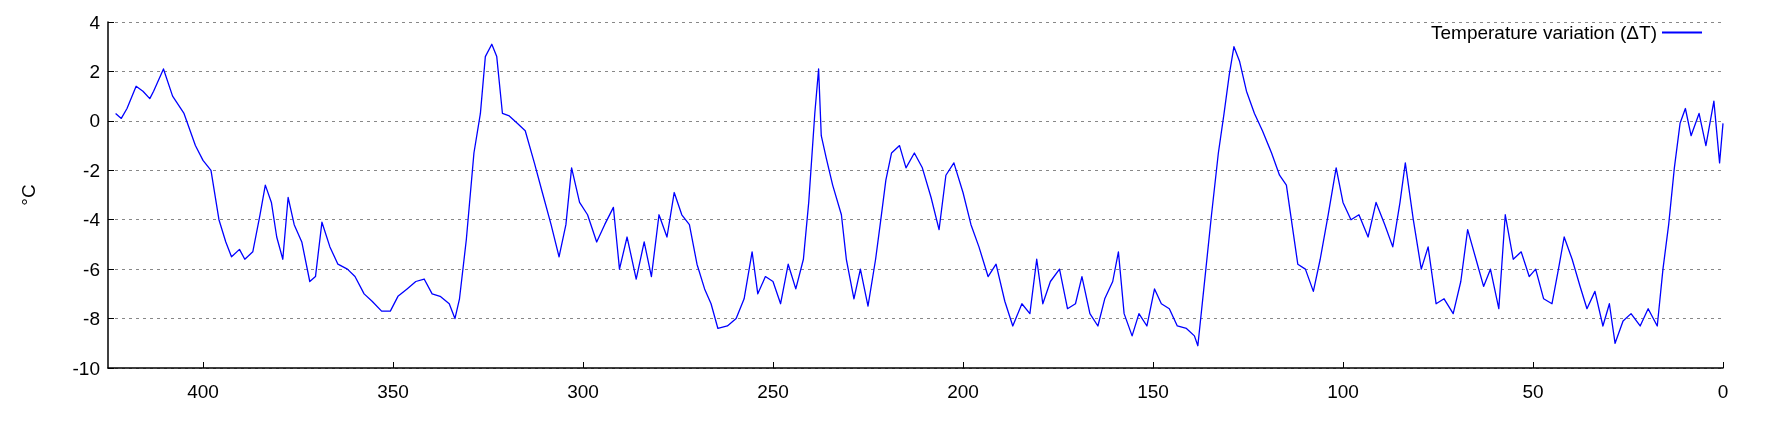  What do you see at coordinates (91, 269) in the screenshot?
I see `y-tick-label: -6` at bounding box center [91, 269].